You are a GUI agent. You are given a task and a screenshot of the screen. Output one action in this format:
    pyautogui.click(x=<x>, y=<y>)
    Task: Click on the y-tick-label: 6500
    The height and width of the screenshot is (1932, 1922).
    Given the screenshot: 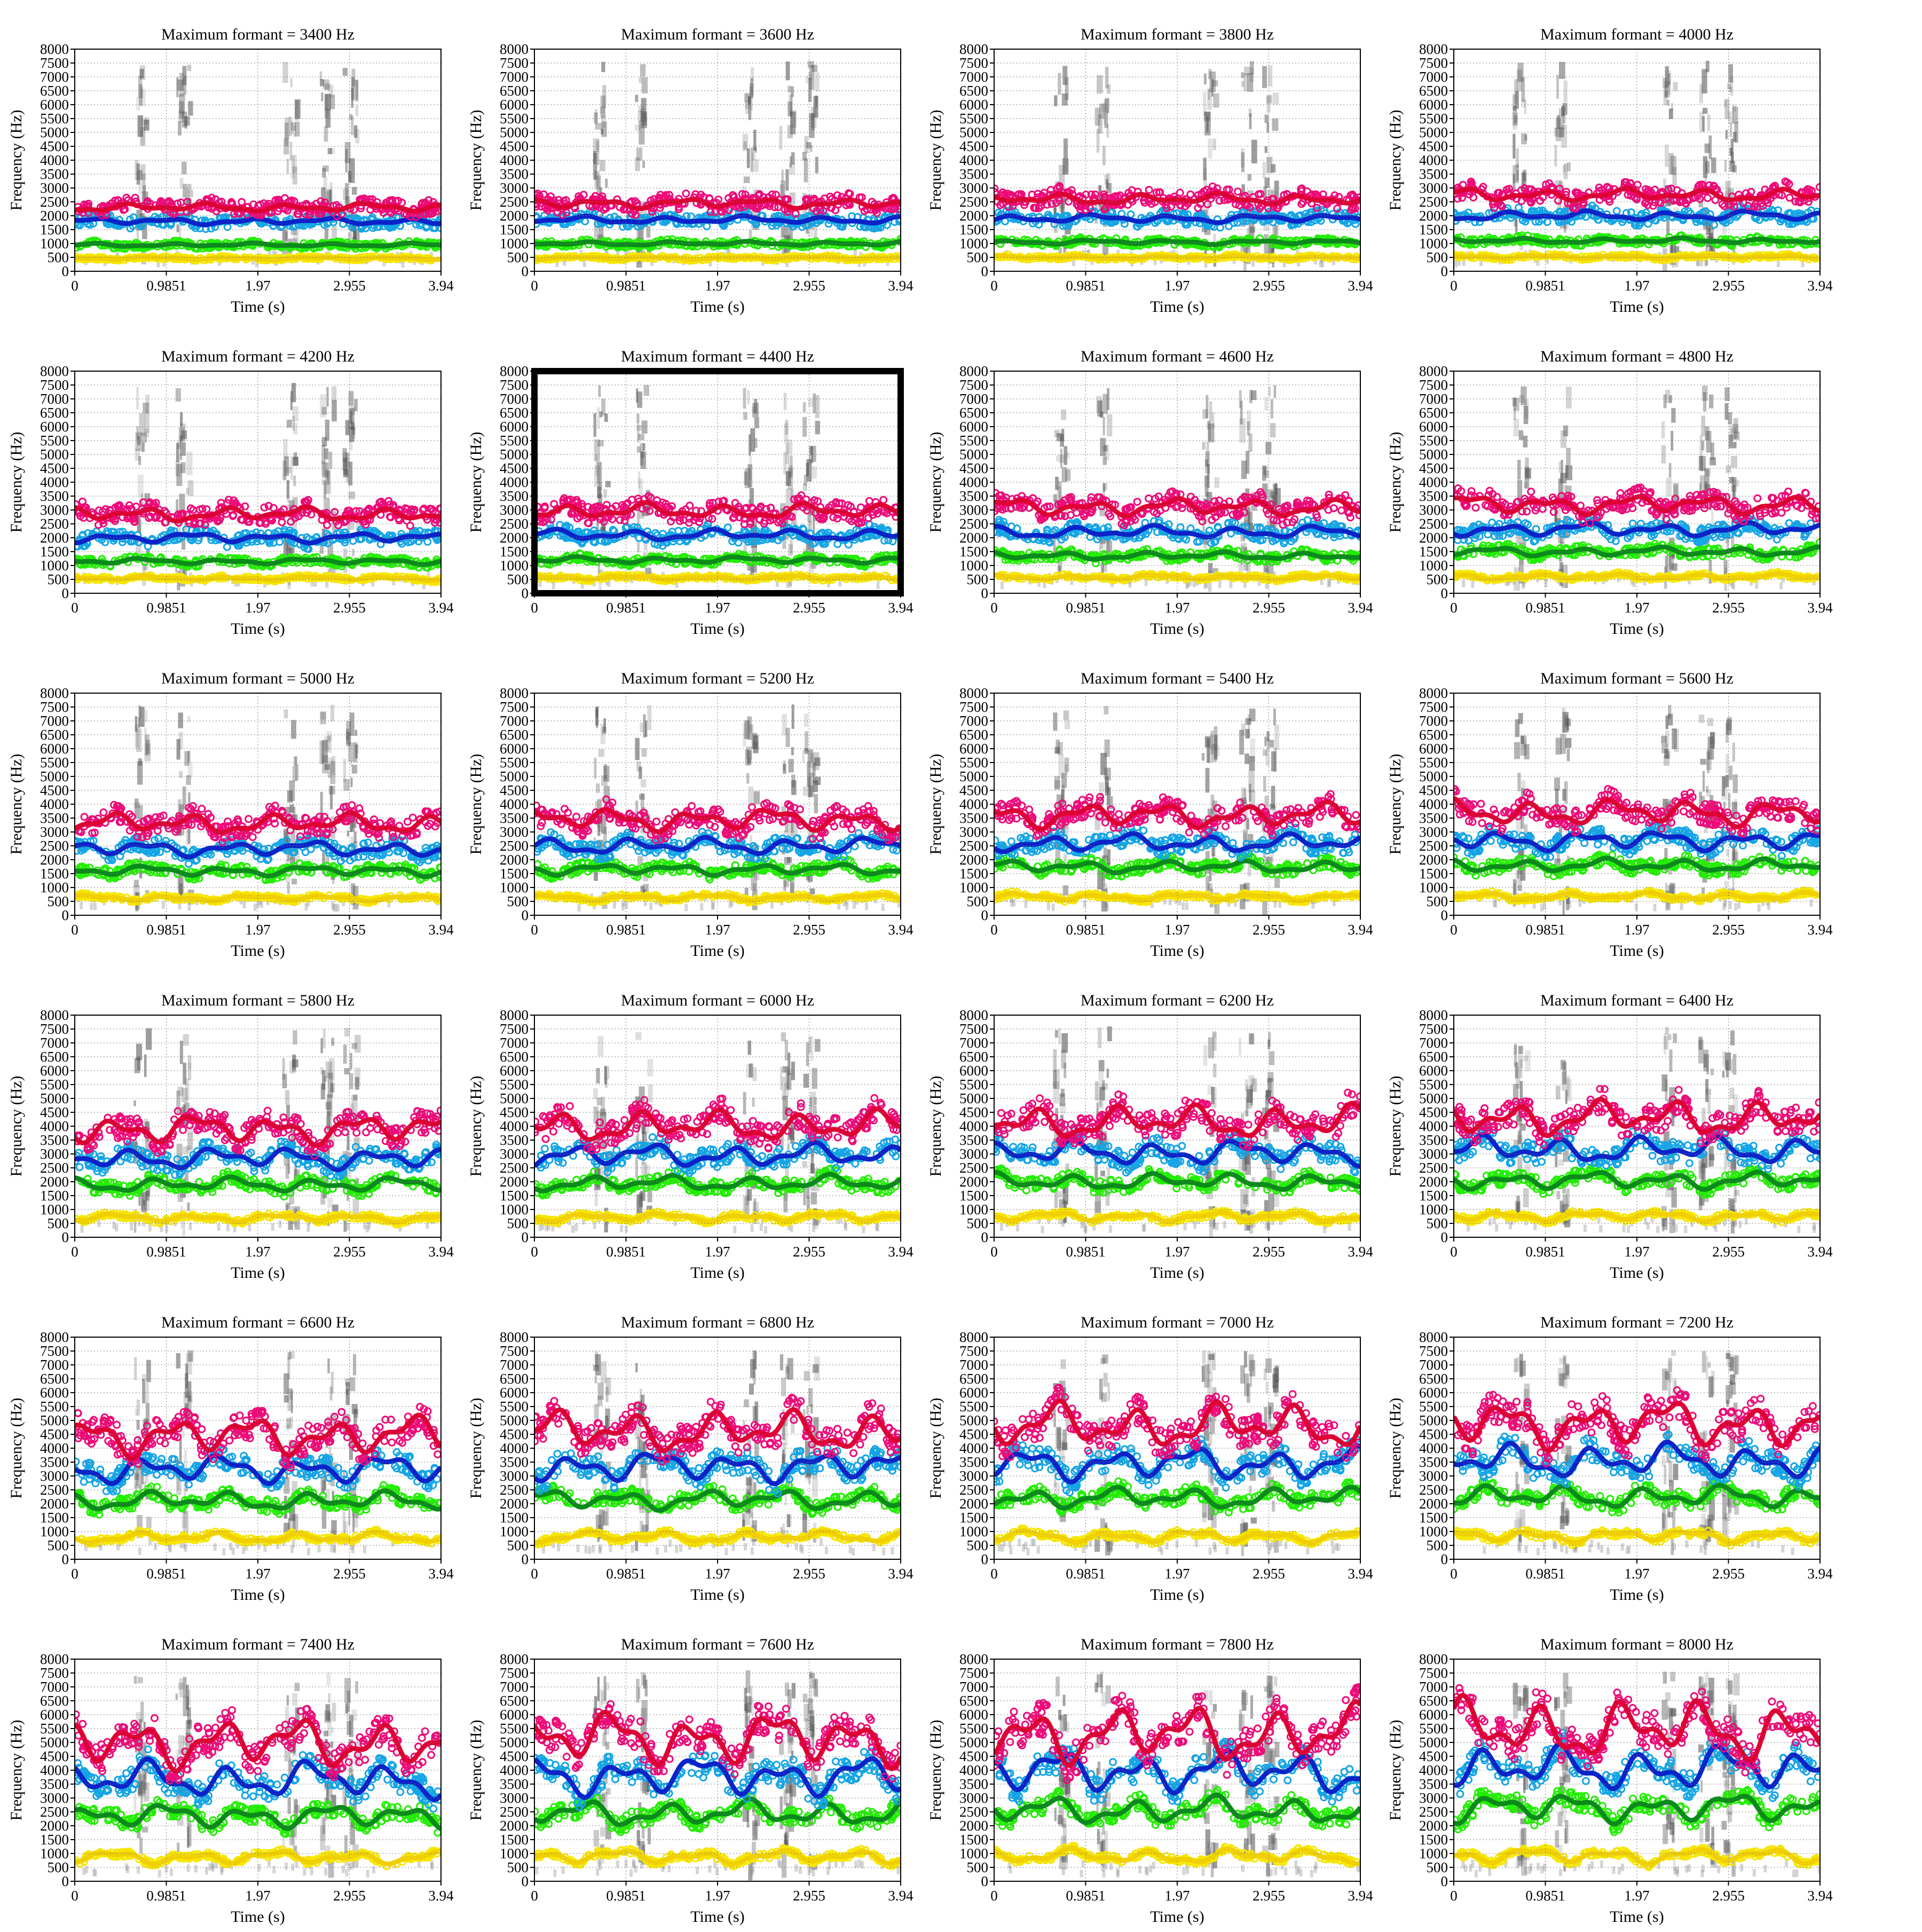 What is the action you would take?
    pyautogui.click(x=54, y=91)
    